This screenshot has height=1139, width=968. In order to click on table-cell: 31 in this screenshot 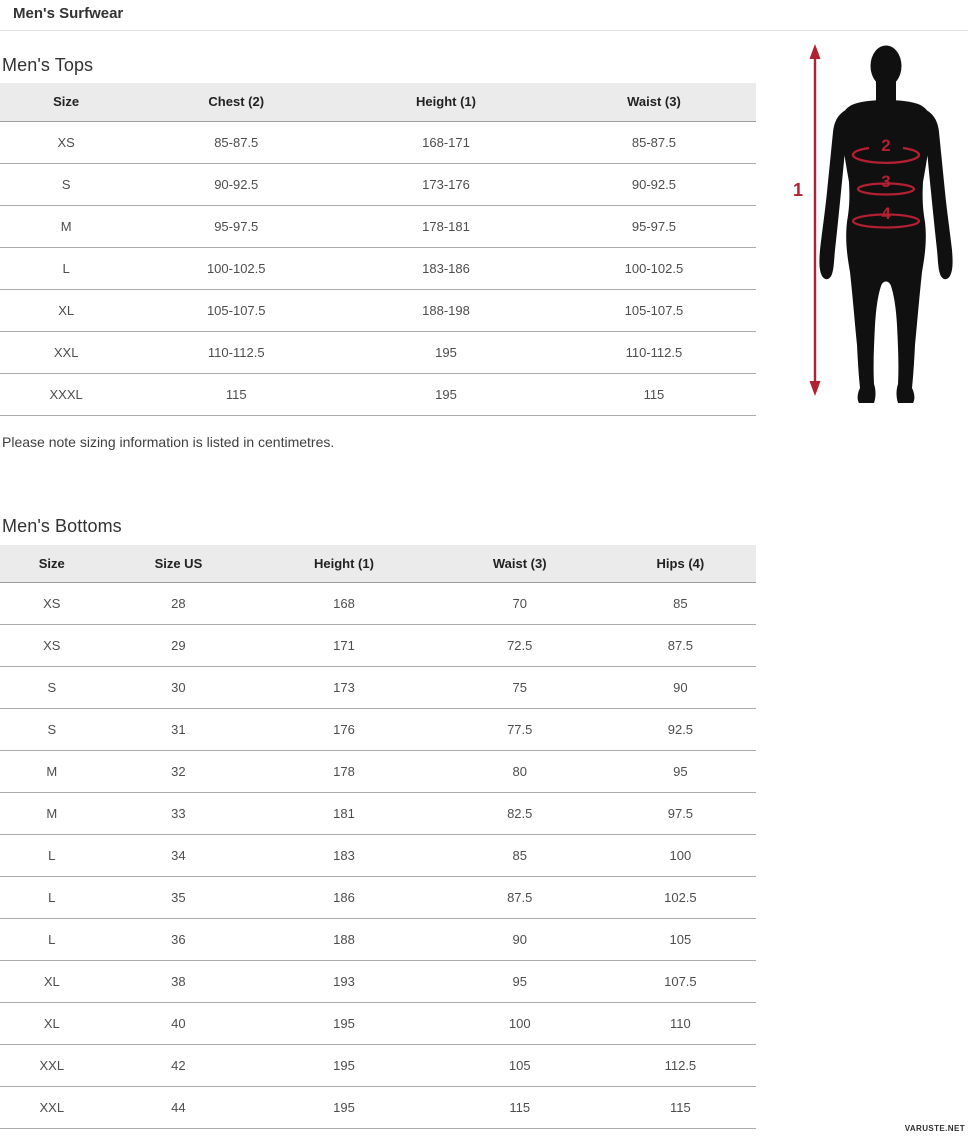, I will do `click(178, 729)`.